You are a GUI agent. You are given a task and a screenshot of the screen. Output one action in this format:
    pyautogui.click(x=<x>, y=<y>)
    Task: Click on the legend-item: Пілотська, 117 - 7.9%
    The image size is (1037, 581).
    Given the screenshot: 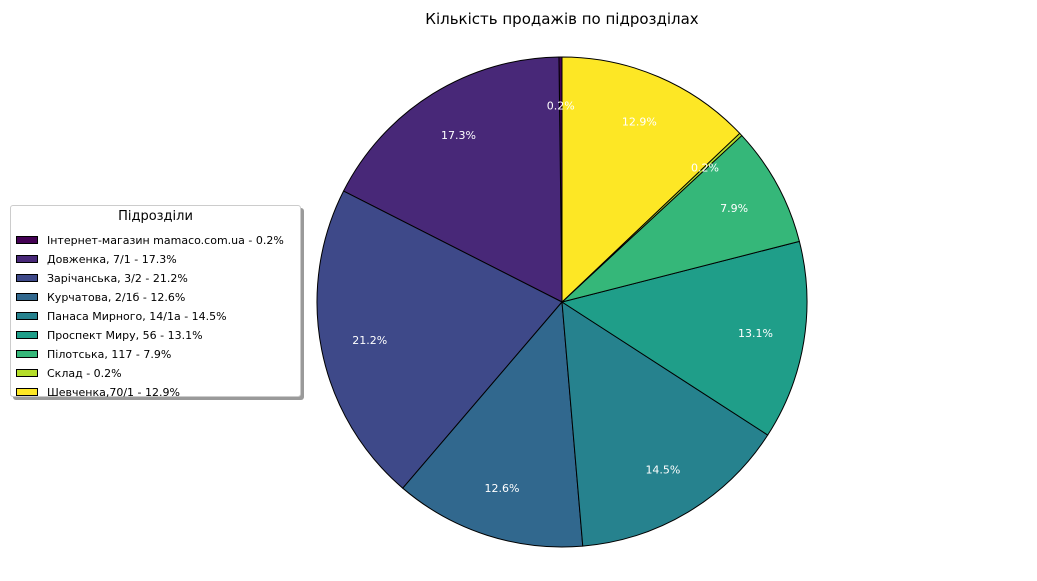 What is the action you would take?
    pyautogui.click(x=93, y=354)
    